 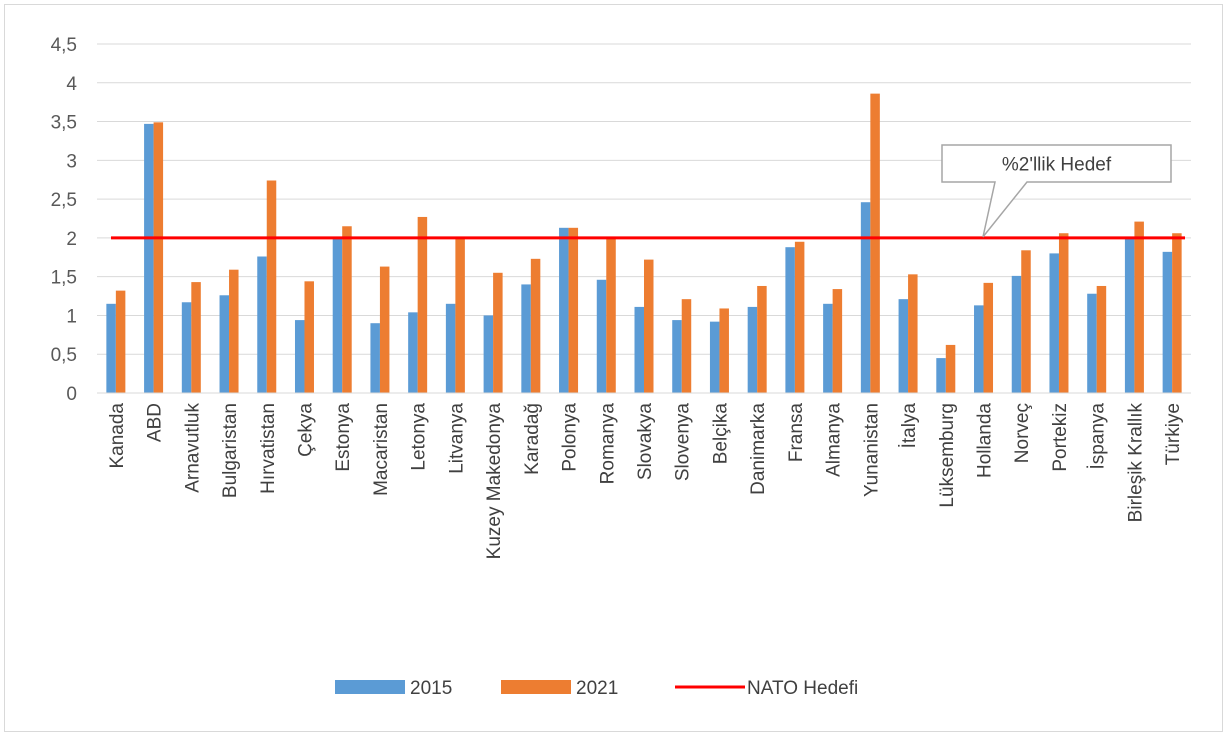 I want to click on target-callout: %2'llik Hedef, so click(x=1056, y=191).